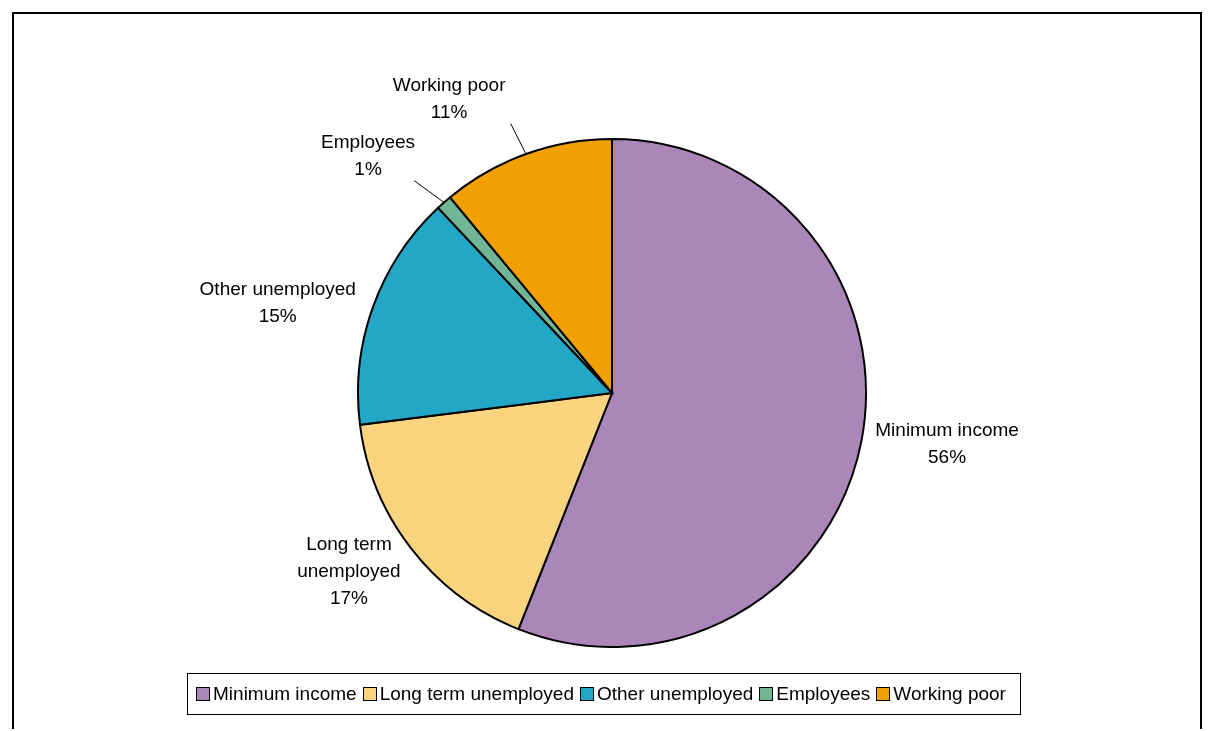 The image size is (1208, 731). Describe the element at coordinates (947, 429) in the screenshot. I see `slice-label: Minimum income` at that location.